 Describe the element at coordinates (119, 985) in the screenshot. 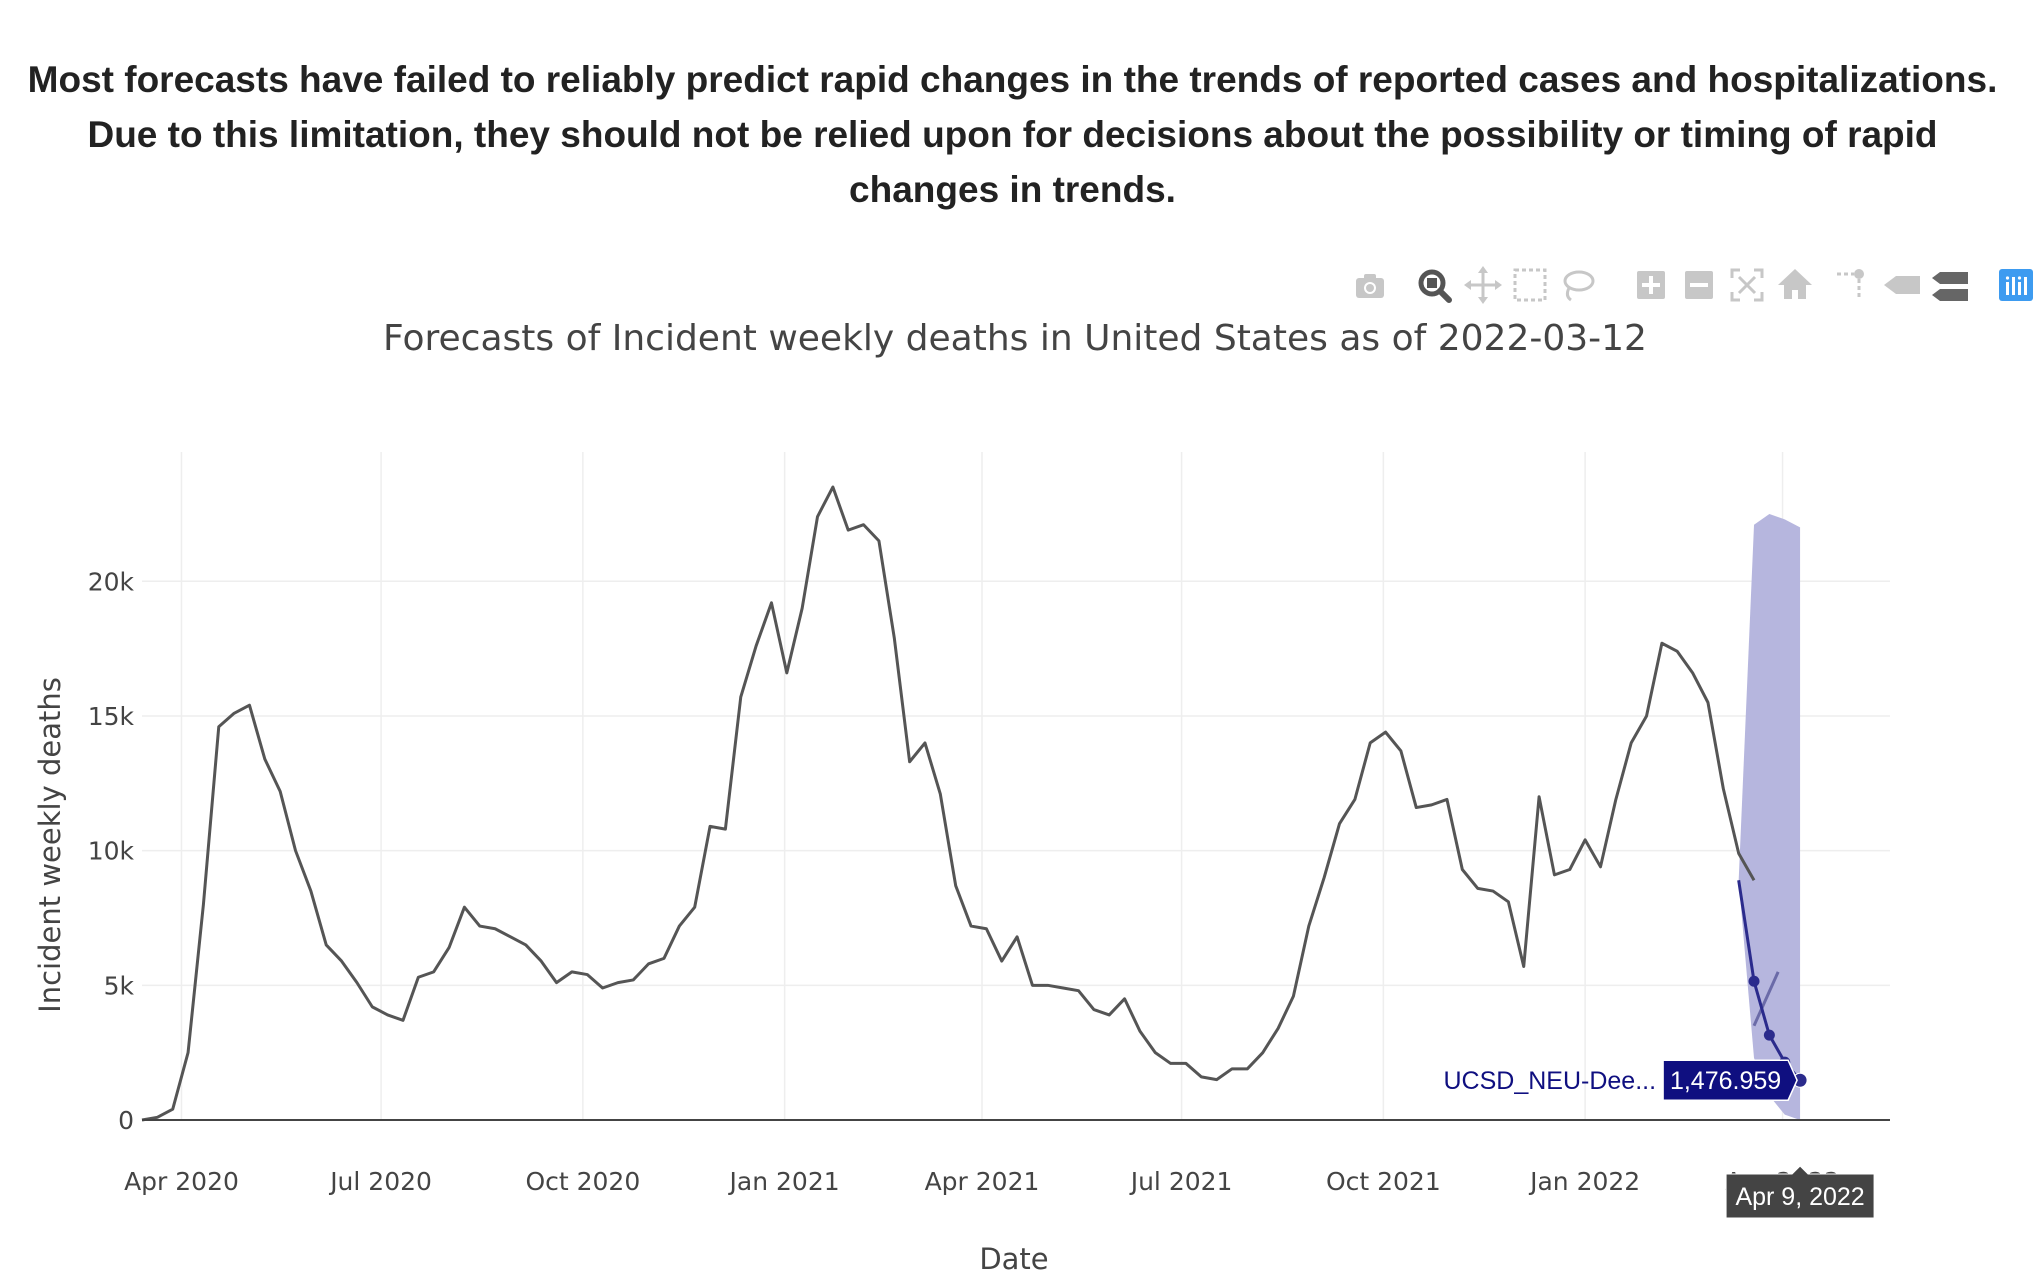

I see `y-tick-label: 5k` at that location.